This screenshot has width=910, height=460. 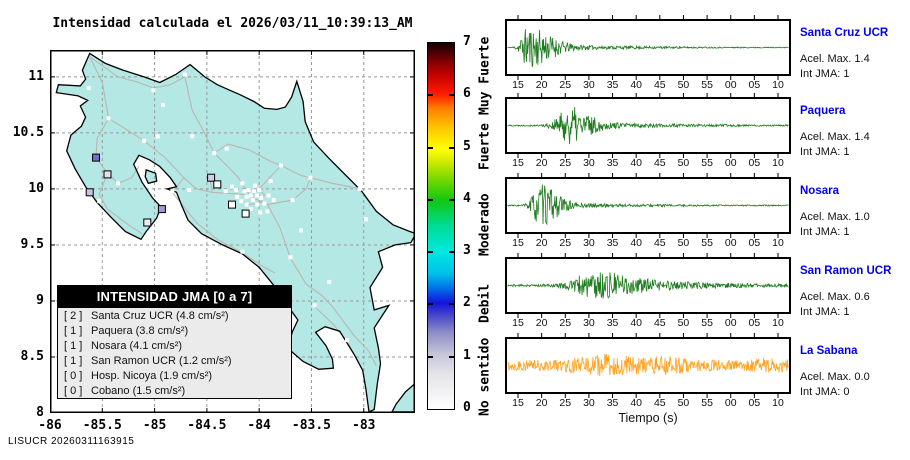 What do you see at coordinates (778, 163) in the screenshot?
I see `trace-time-label: 10` at bounding box center [778, 163].